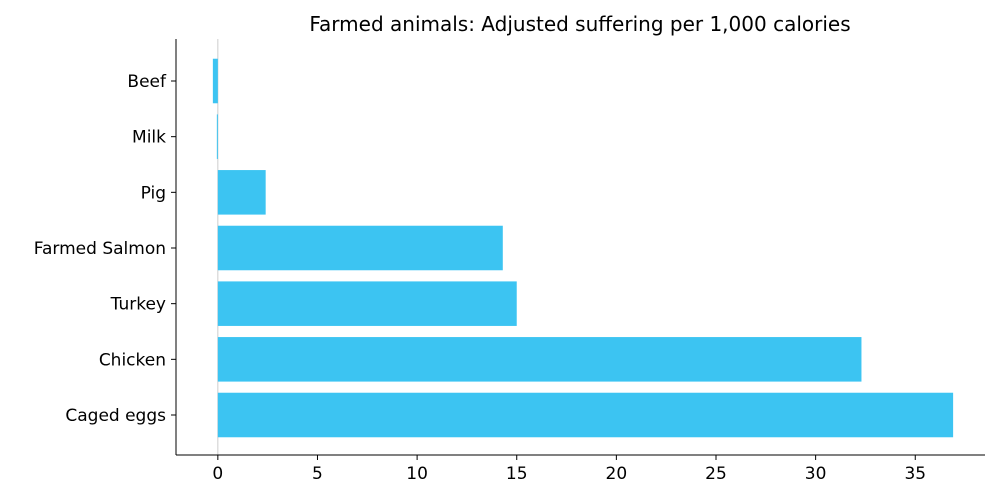 The height and width of the screenshot is (500, 1000). What do you see at coordinates (241, 192) in the screenshot?
I see `bar-pig` at bounding box center [241, 192].